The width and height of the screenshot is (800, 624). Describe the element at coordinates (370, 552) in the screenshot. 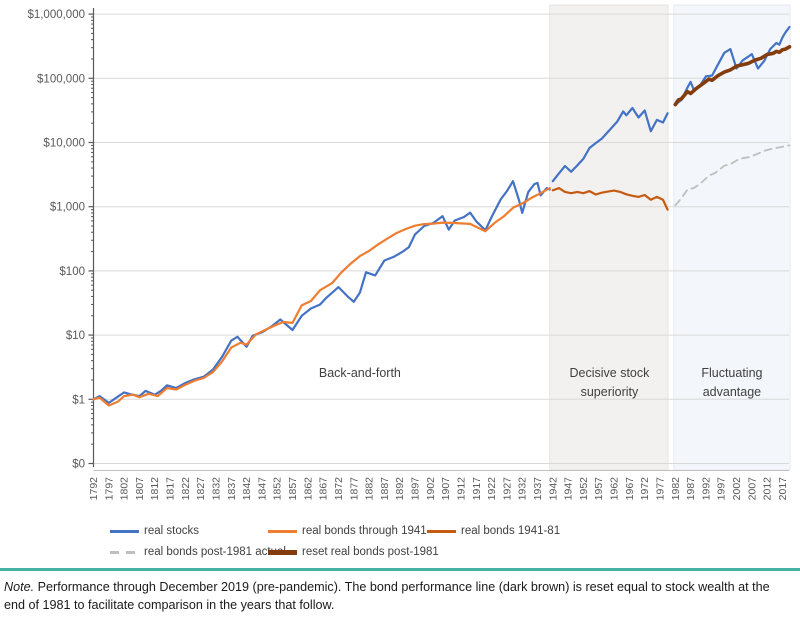

I see `legend-label: reset real bonds post-1981` at that location.